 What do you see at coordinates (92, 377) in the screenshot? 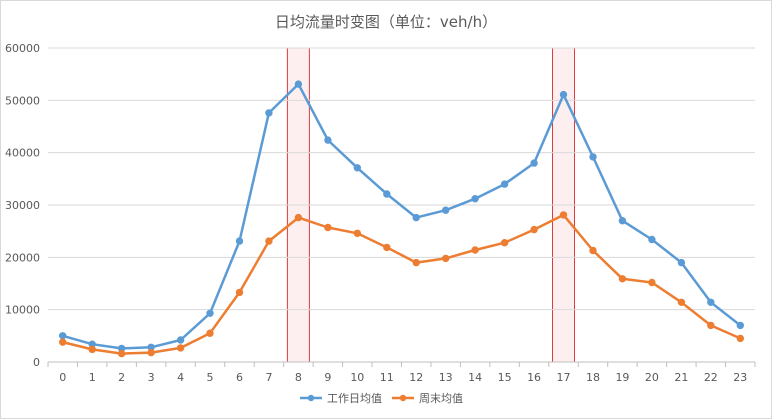
I see `x-tick-label: 1` at bounding box center [92, 377].